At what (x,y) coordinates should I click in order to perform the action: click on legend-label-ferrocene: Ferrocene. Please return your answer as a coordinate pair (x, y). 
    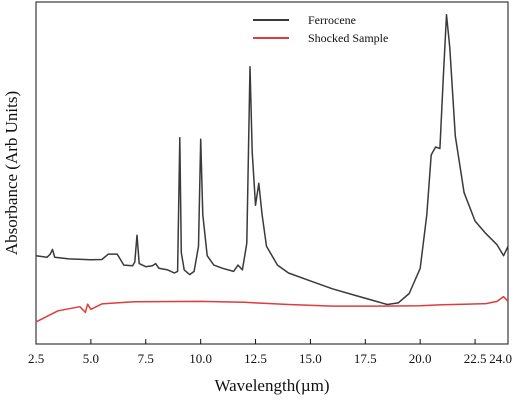
    Looking at the image, I should click on (332, 20).